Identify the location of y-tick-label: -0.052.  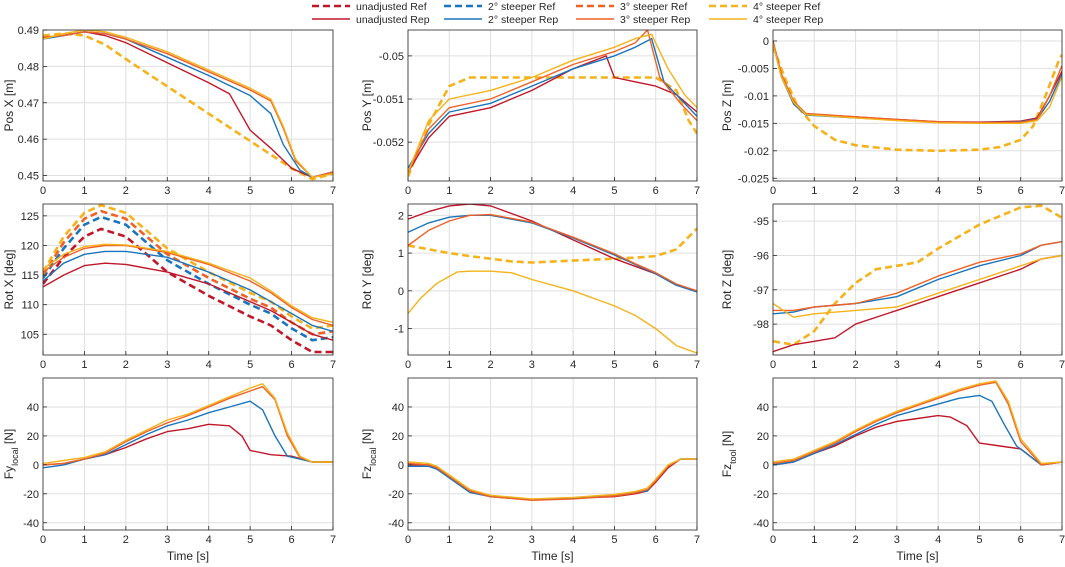
(388, 143).